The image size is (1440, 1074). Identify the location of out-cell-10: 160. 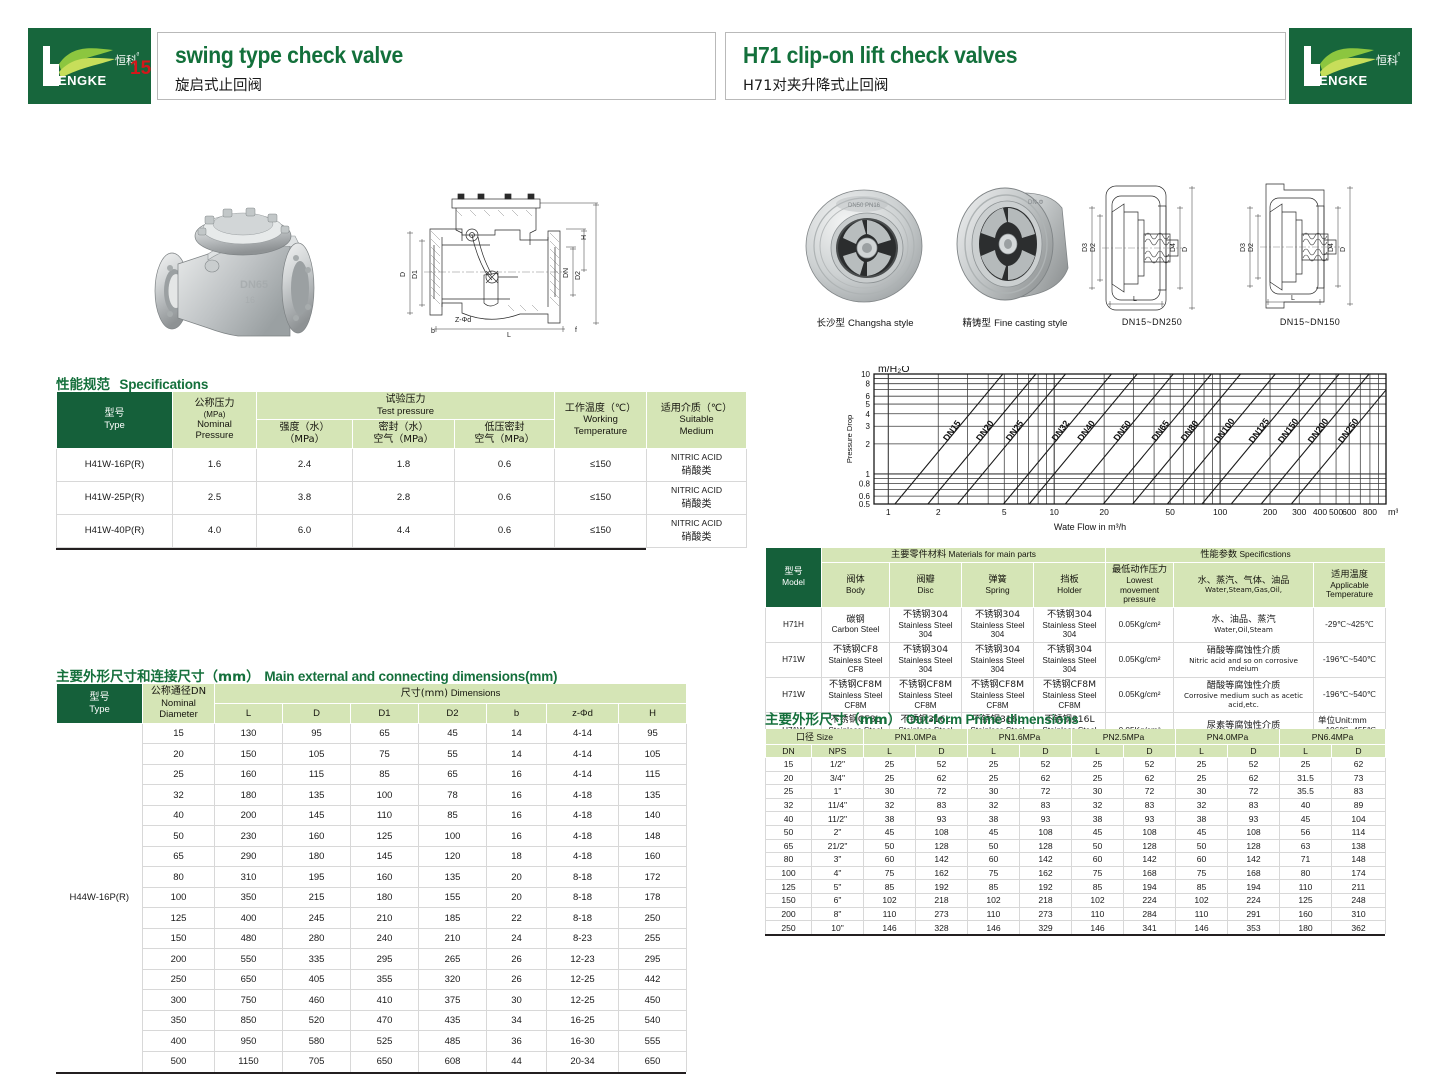
(1305, 914).